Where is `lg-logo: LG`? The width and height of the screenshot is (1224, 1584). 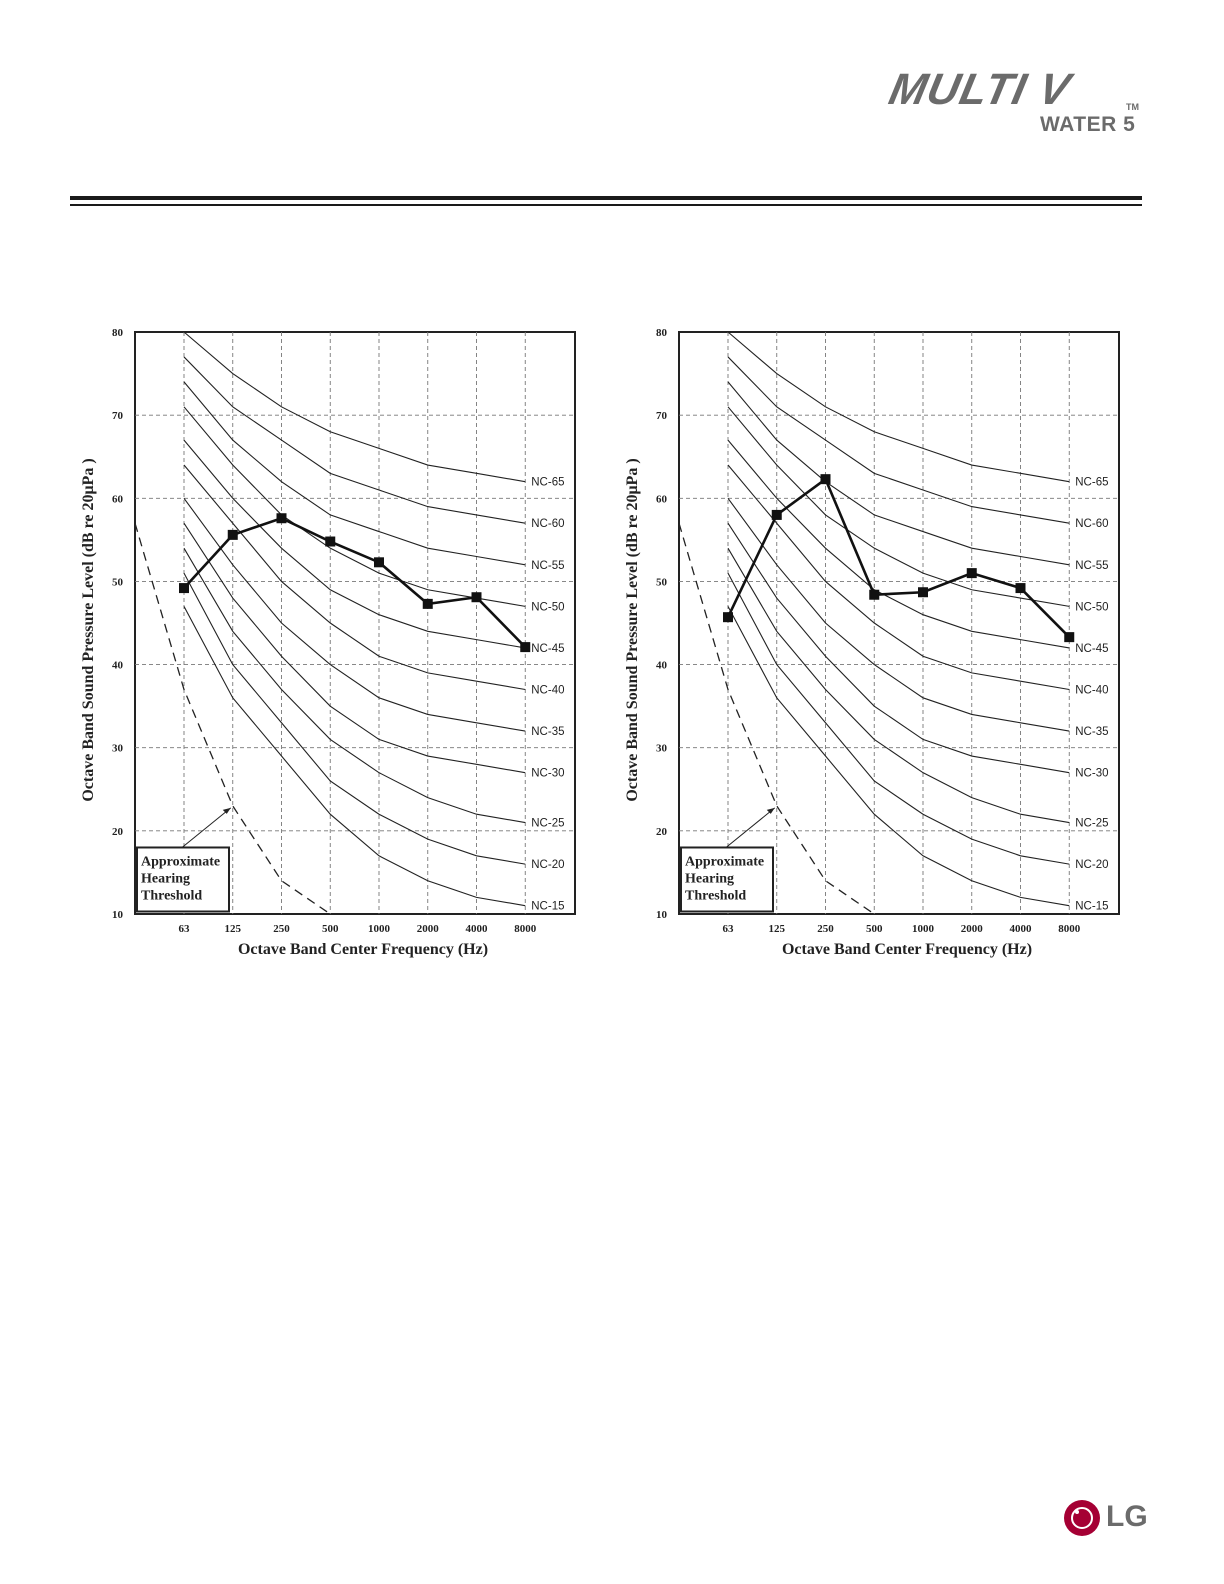
lg-logo: LG is located at coordinates (1109, 1520).